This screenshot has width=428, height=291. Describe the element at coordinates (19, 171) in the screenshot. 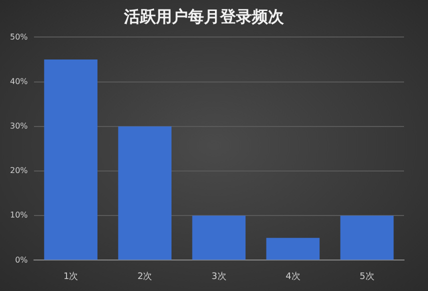

I see `y-tick-label: 20%` at that location.